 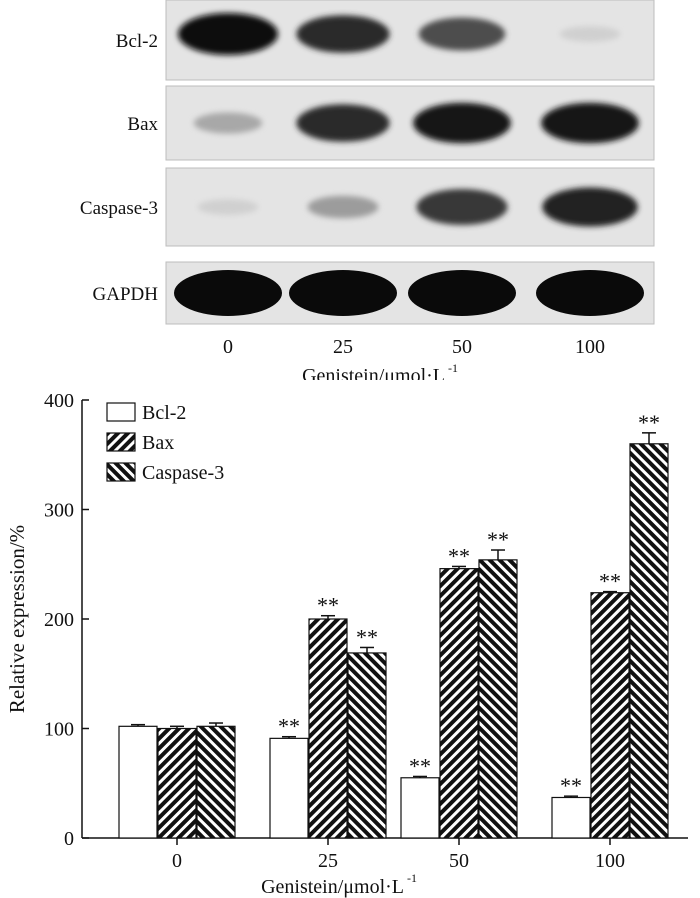 What do you see at coordinates (158, 443) in the screenshot?
I see `legend-label: Bax` at bounding box center [158, 443].